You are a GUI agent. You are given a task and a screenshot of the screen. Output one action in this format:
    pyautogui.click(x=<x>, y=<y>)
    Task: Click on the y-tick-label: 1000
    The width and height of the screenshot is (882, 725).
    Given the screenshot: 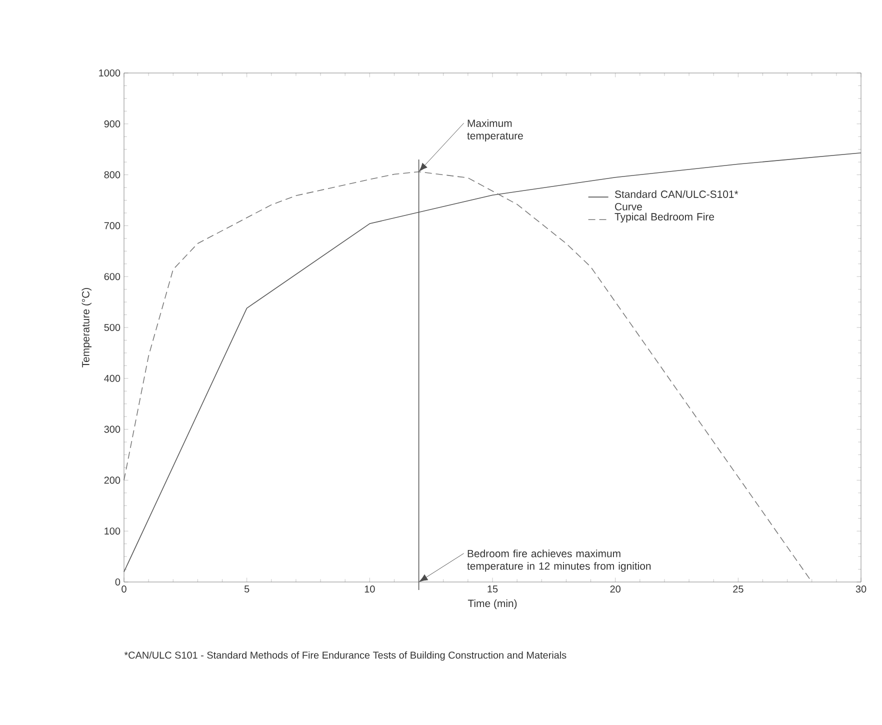 What is the action you would take?
    pyautogui.click(x=109, y=73)
    